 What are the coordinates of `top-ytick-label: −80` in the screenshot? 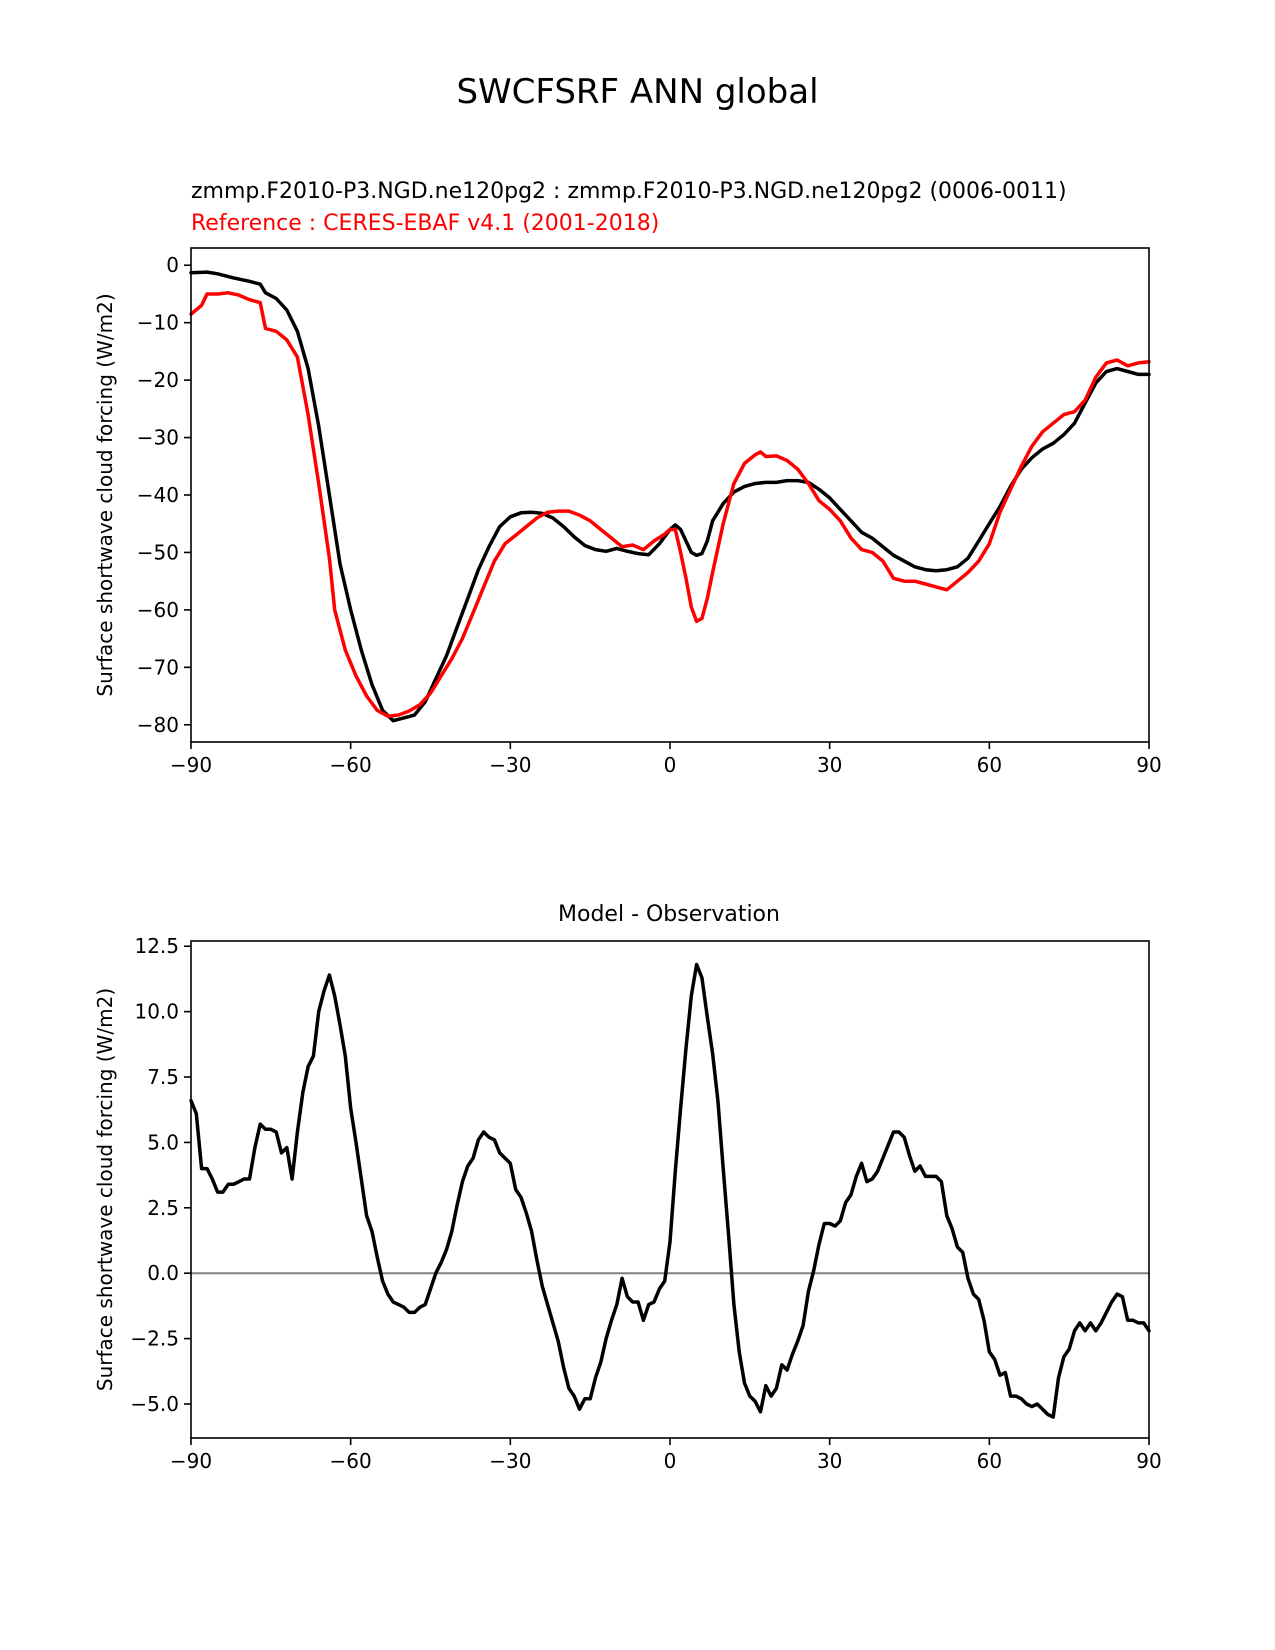 It's located at (158, 725).